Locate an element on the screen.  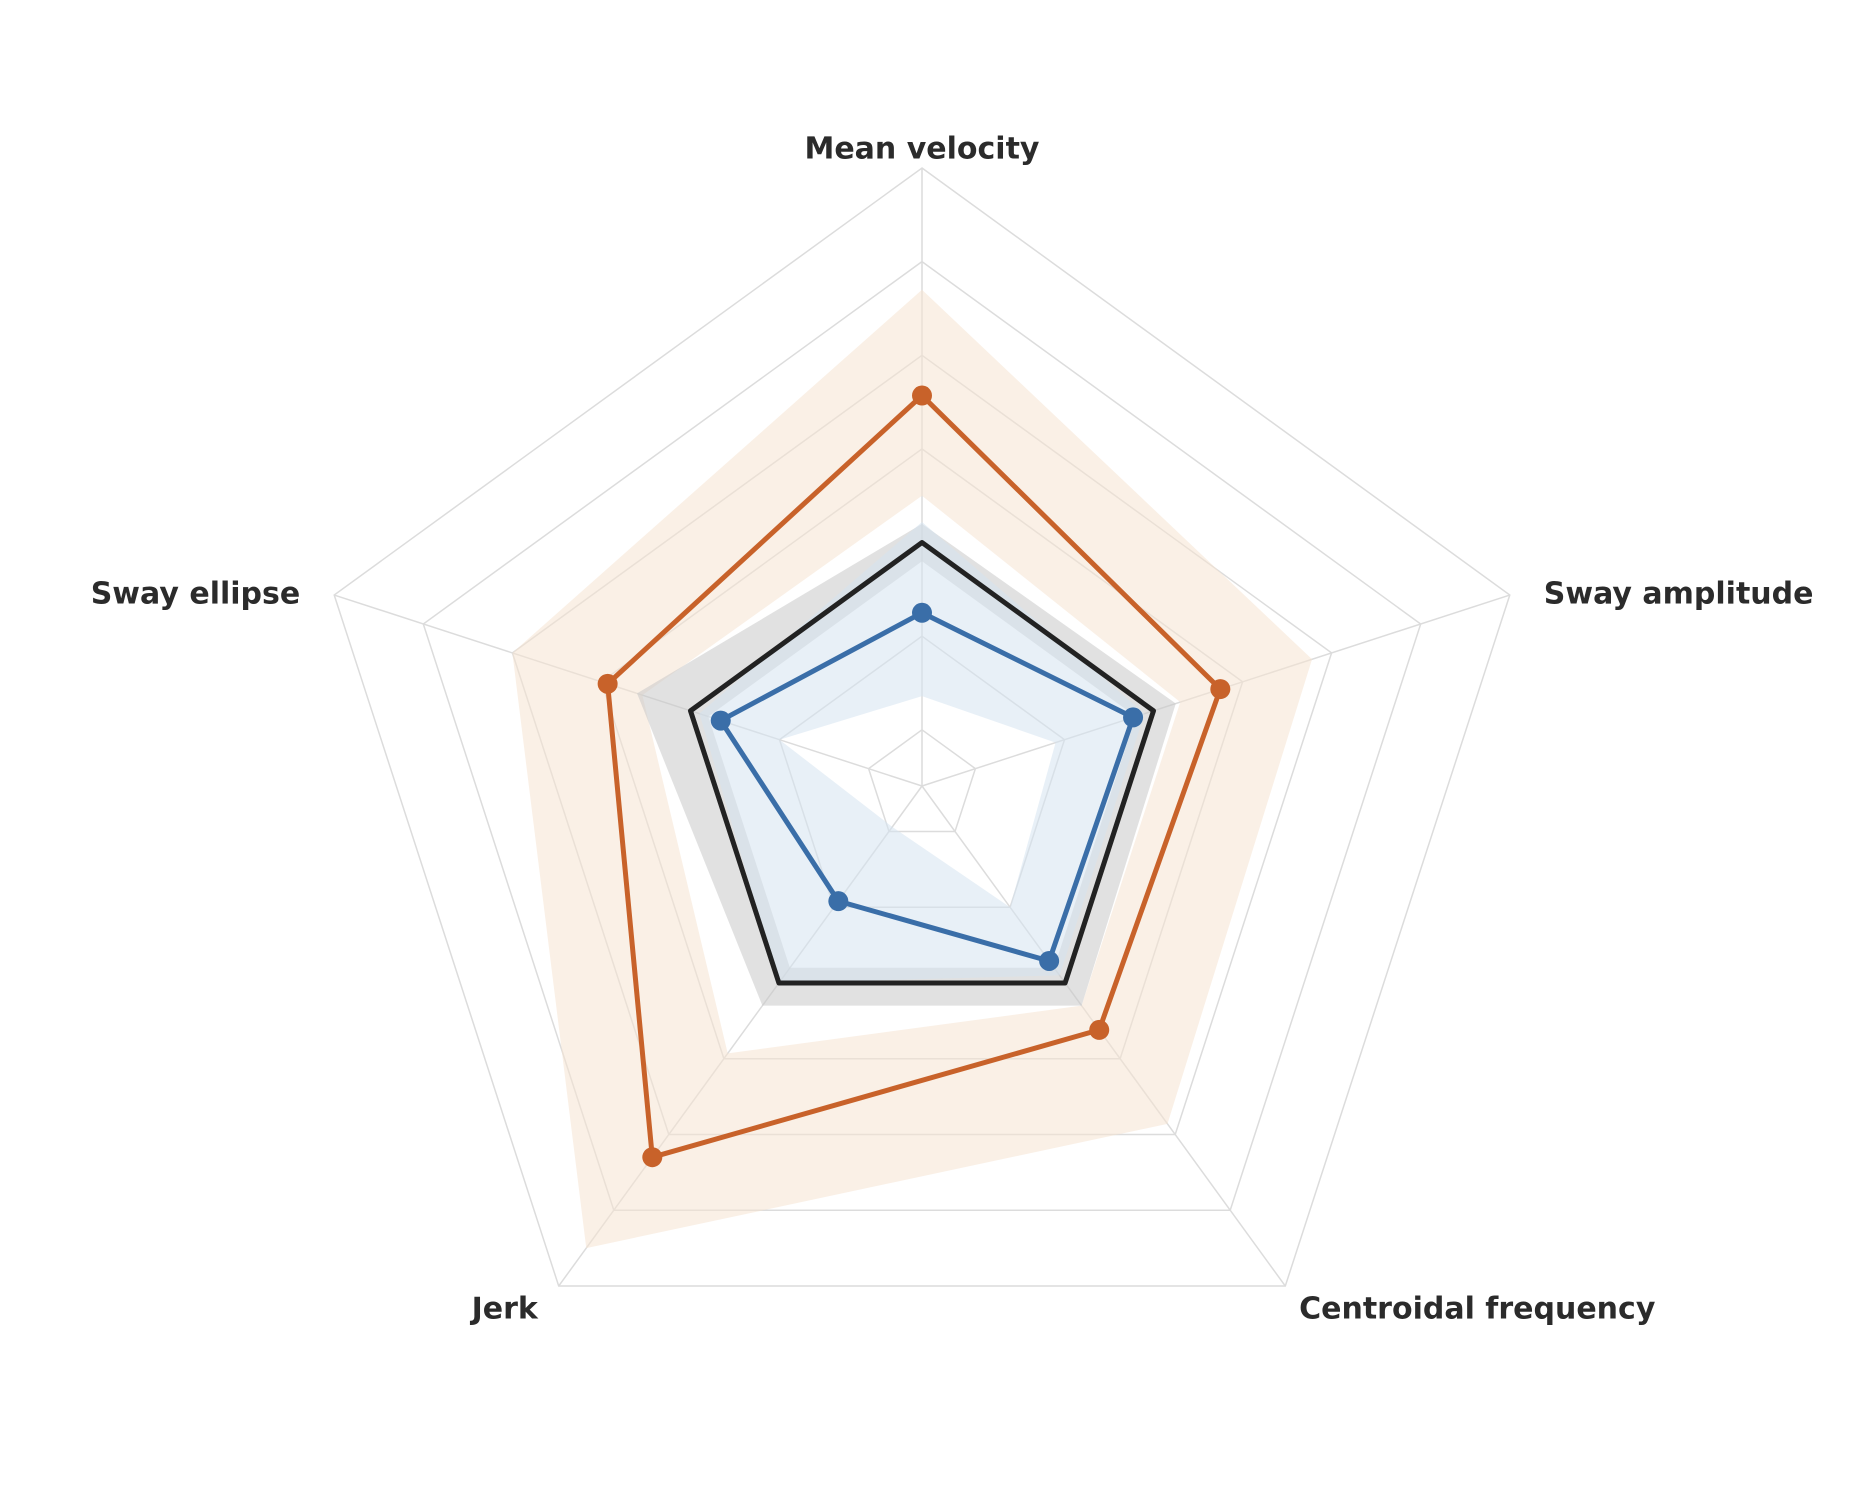
grid-ring is located at coordinates (922, 780).